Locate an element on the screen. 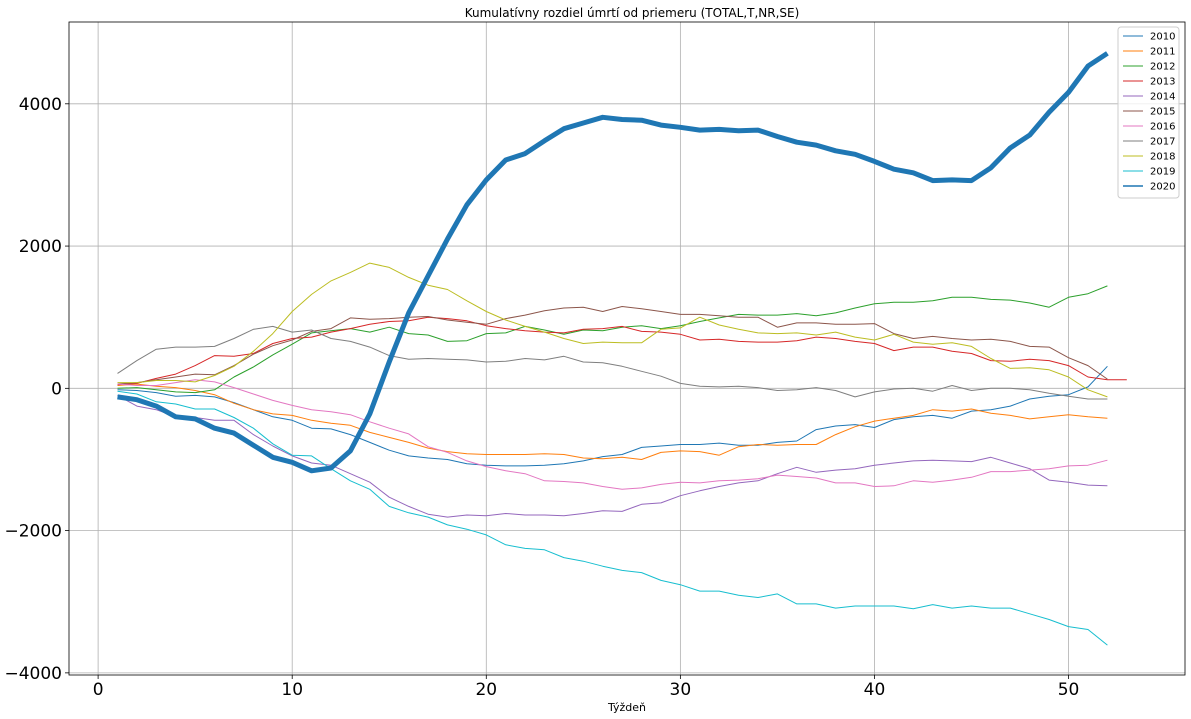 The height and width of the screenshot is (719, 1191). x-tick-label: 50 is located at coordinates (1069, 690).